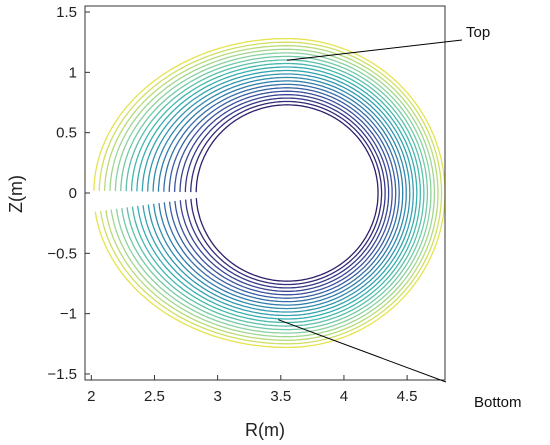 The width and height of the screenshot is (550, 445). Describe the element at coordinates (154, 396) in the screenshot. I see `x-tick-label: 2.5` at that location.